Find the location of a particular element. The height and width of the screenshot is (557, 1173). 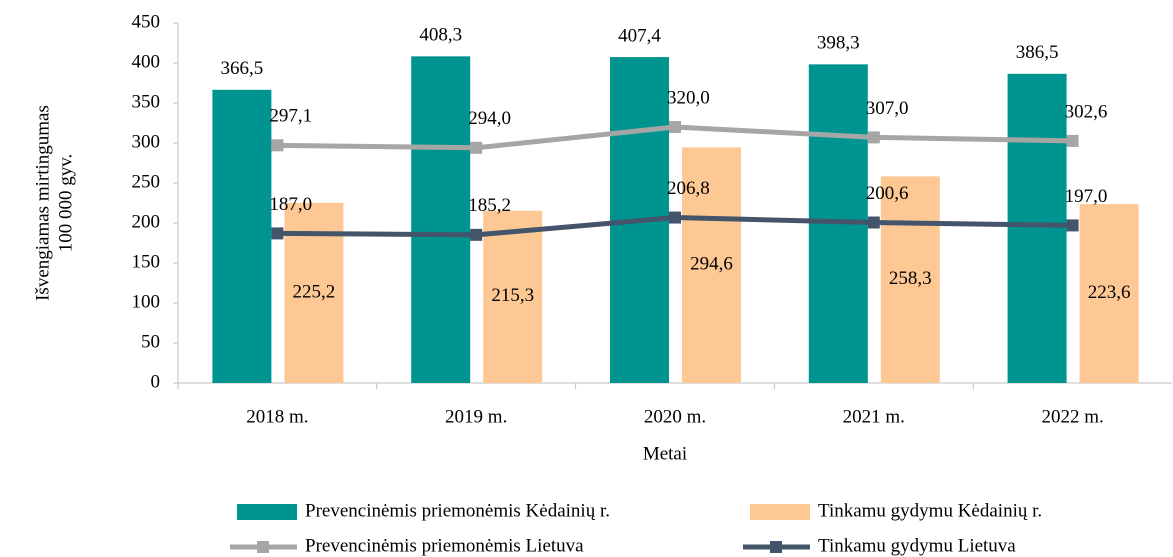

data-label: 297,1 is located at coordinates (290, 116).